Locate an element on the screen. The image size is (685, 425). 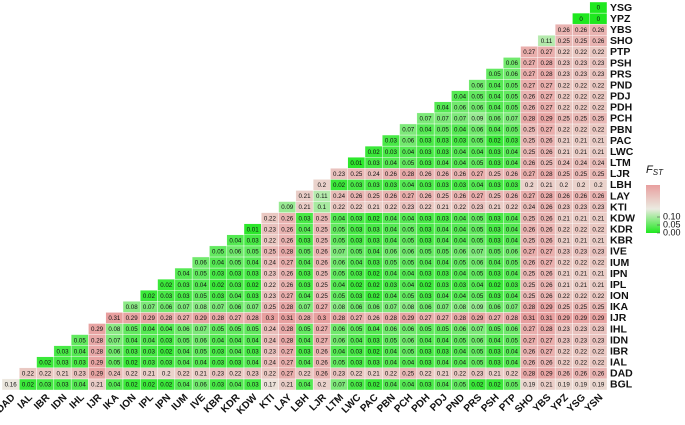
row-label: KTI is located at coordinates (618, 207).